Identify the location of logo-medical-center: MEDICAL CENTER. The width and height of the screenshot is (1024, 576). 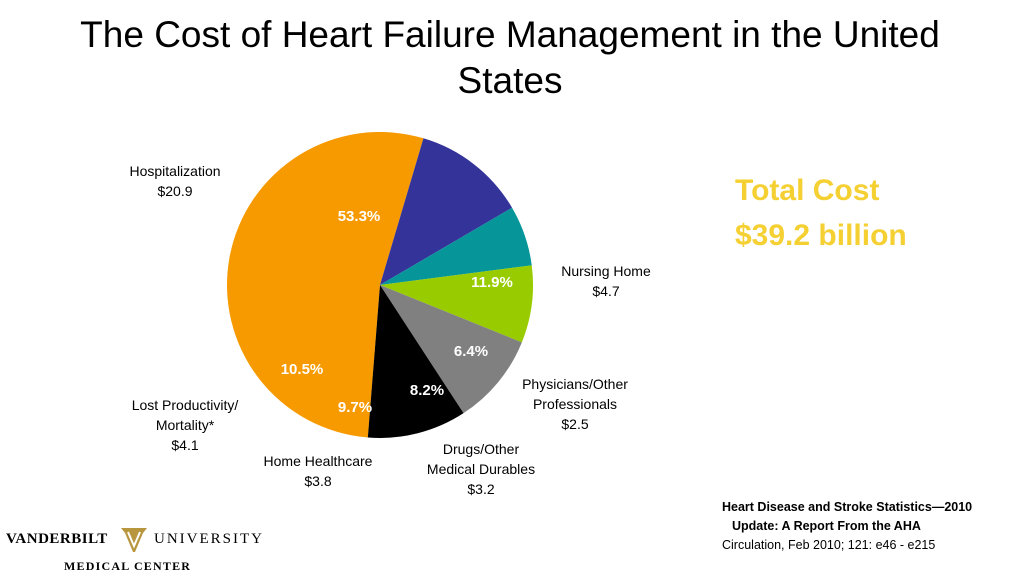
(128, 566).